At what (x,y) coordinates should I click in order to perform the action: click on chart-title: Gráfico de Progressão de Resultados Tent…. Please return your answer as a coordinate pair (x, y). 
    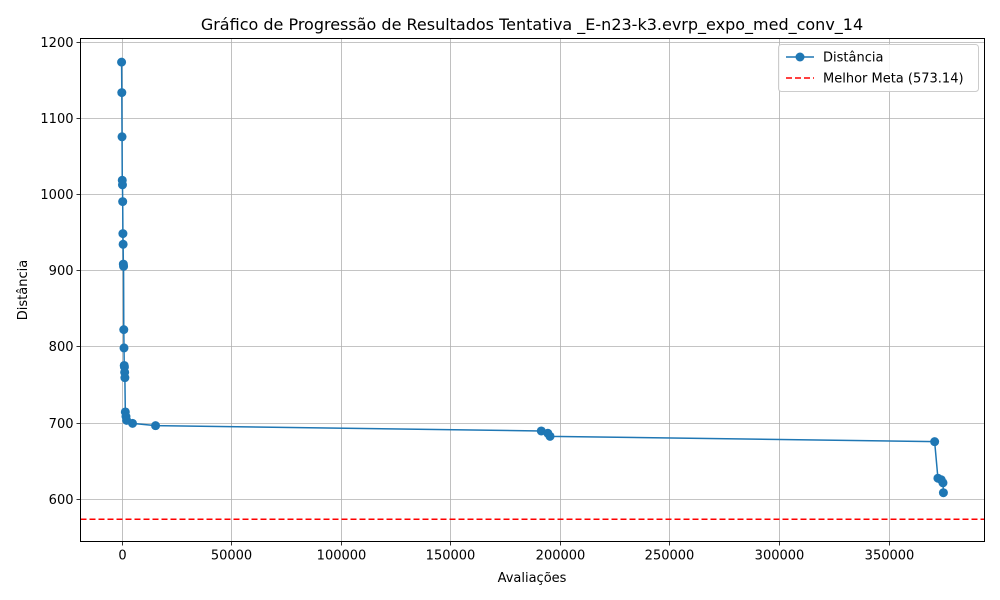
    Looking at the image, I should click on (532, 25).